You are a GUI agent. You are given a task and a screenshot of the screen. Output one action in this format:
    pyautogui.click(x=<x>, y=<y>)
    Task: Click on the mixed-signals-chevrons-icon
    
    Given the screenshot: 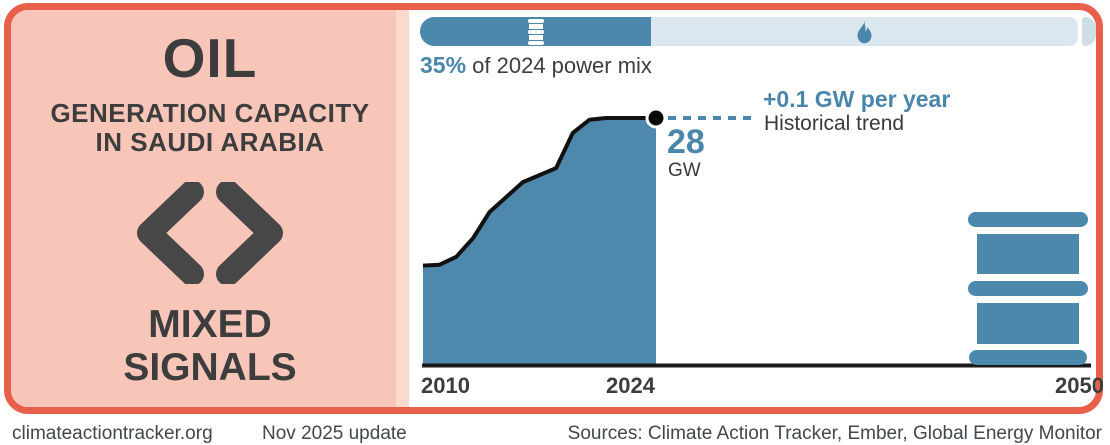 What is the action you would take?
    pyautogui.click(x=210, y=233)
    